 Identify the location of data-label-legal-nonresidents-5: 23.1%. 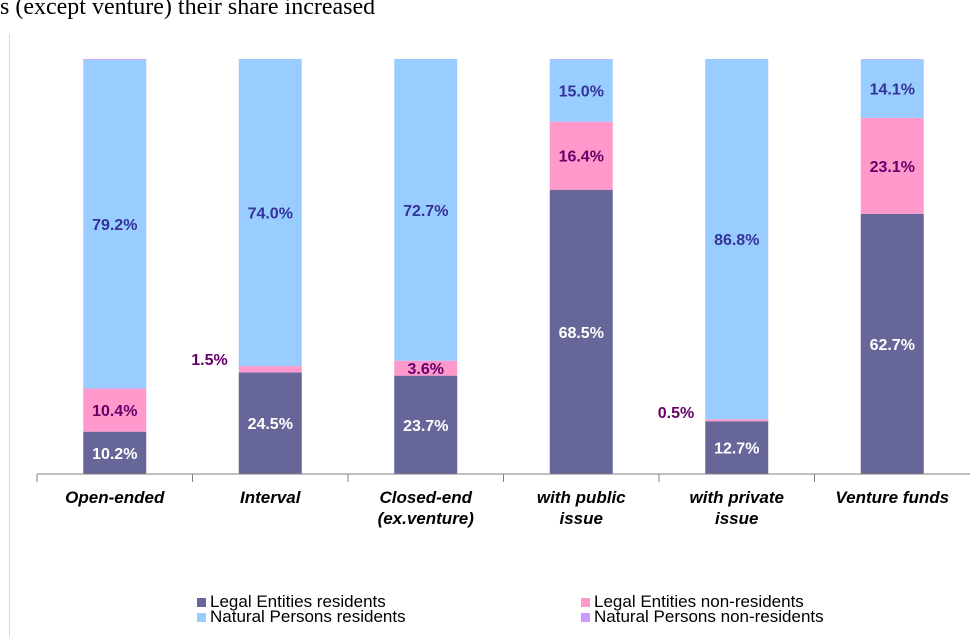
(892, 167).